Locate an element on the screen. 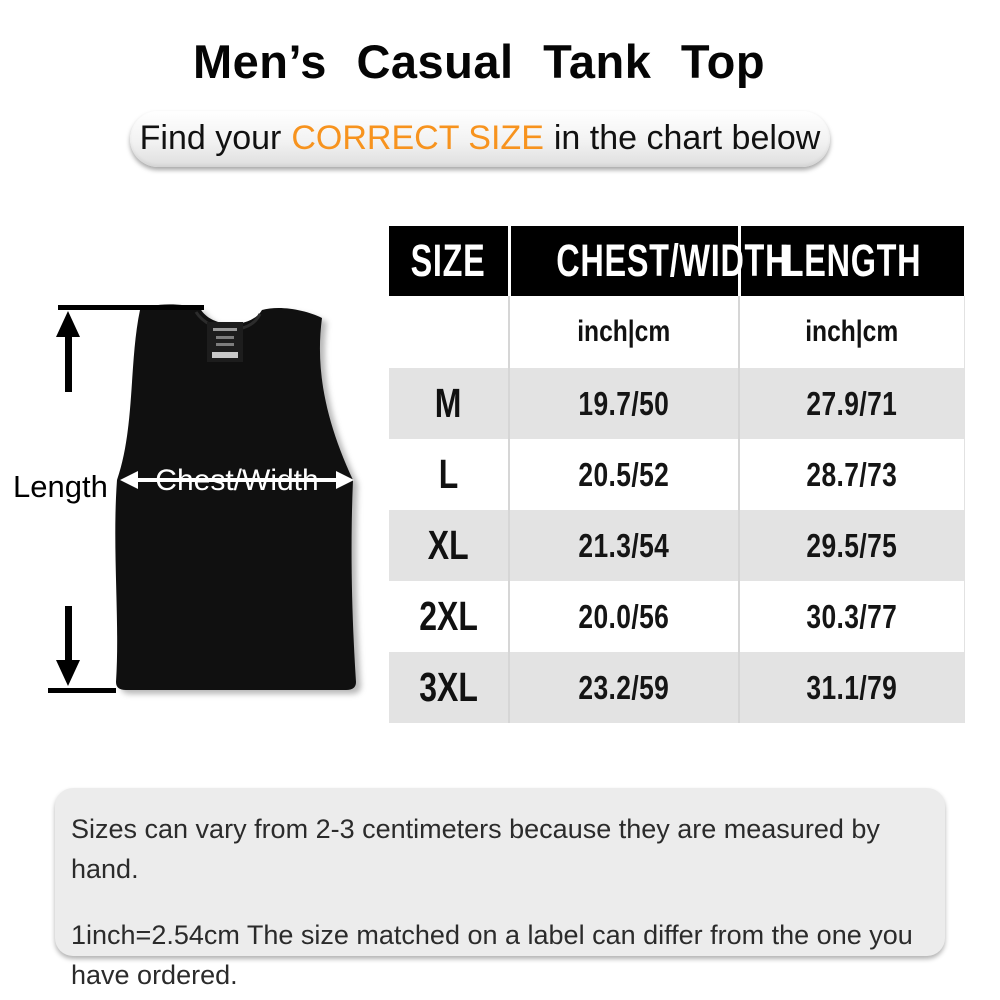 Image resolution: width=1000 pixels, height=1000 pixels. table-header-row: SIZE CHEST/WIDTH LENGTH is located at coordinates (676, 261).